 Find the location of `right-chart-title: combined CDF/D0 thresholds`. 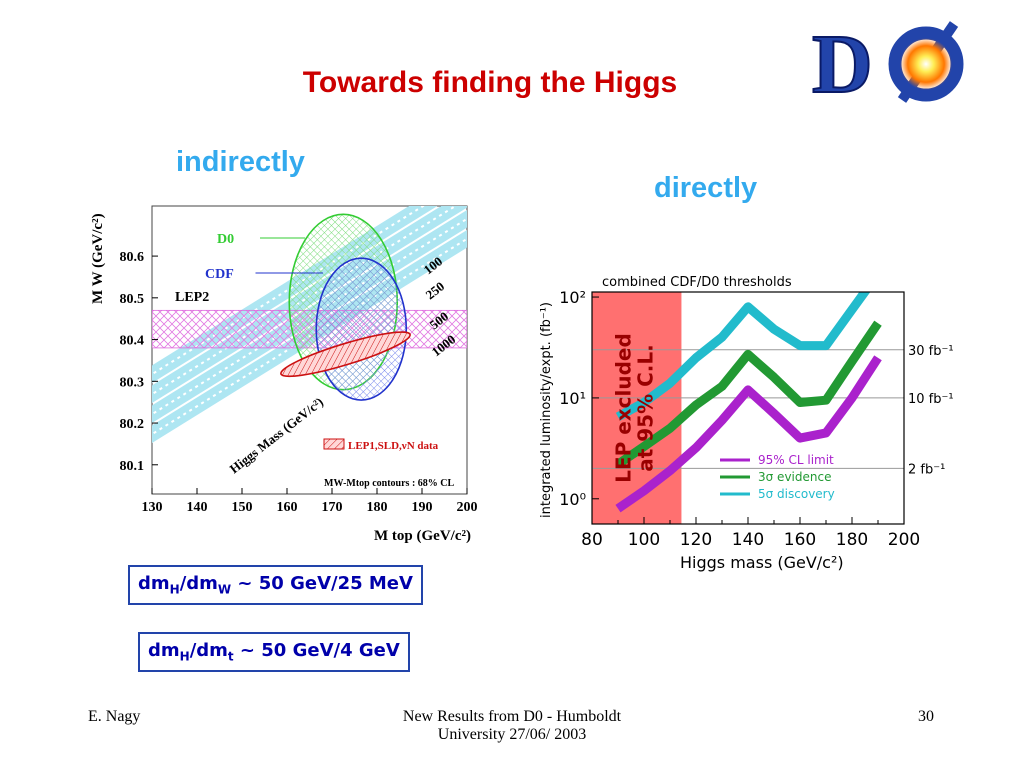

right-chart-title: combined CDF/D0 thresholds is located at coordinates (697, 282).